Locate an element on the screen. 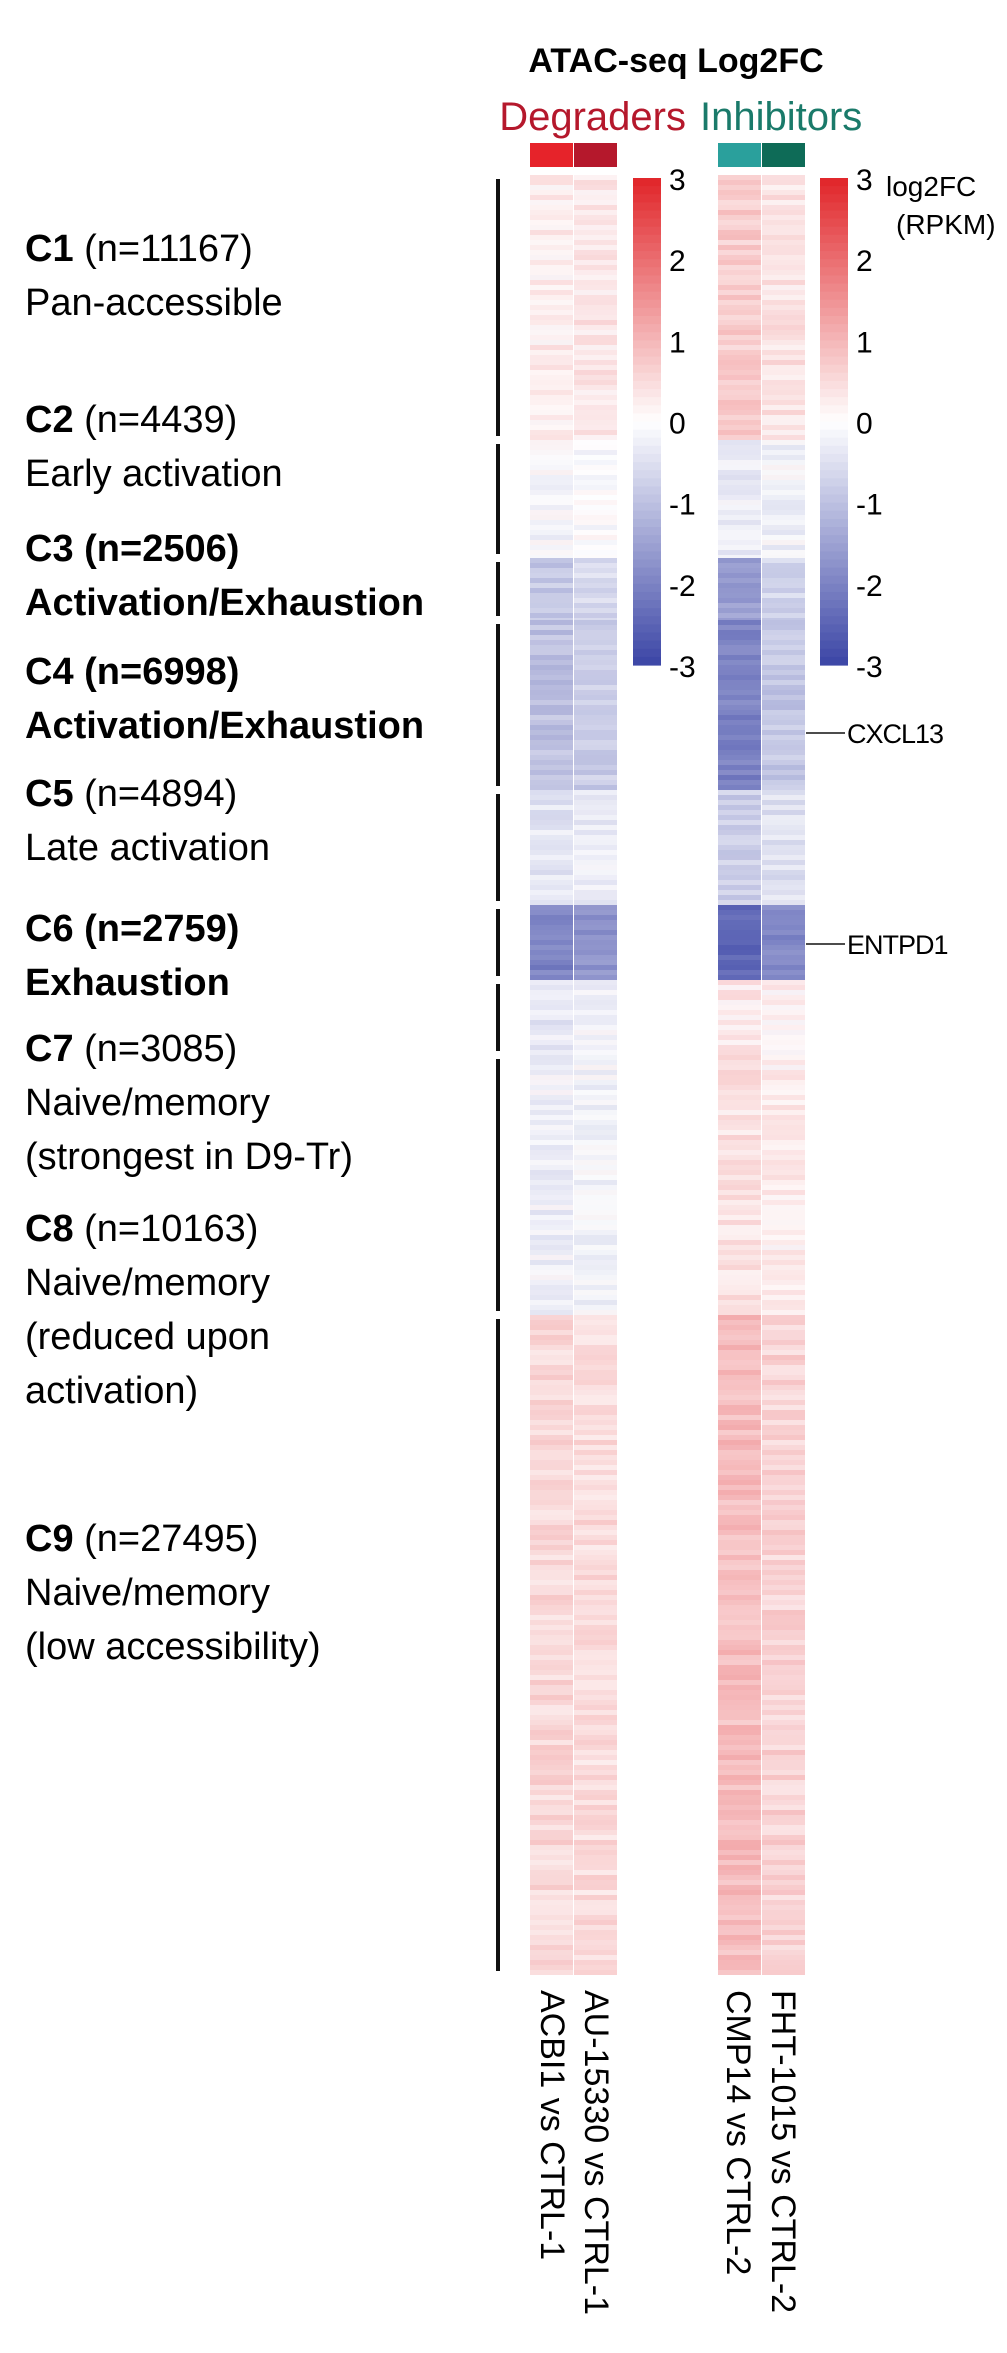 The image size is (1007, 2353). cluster-id: C3 is located at coordinates (54, 549).